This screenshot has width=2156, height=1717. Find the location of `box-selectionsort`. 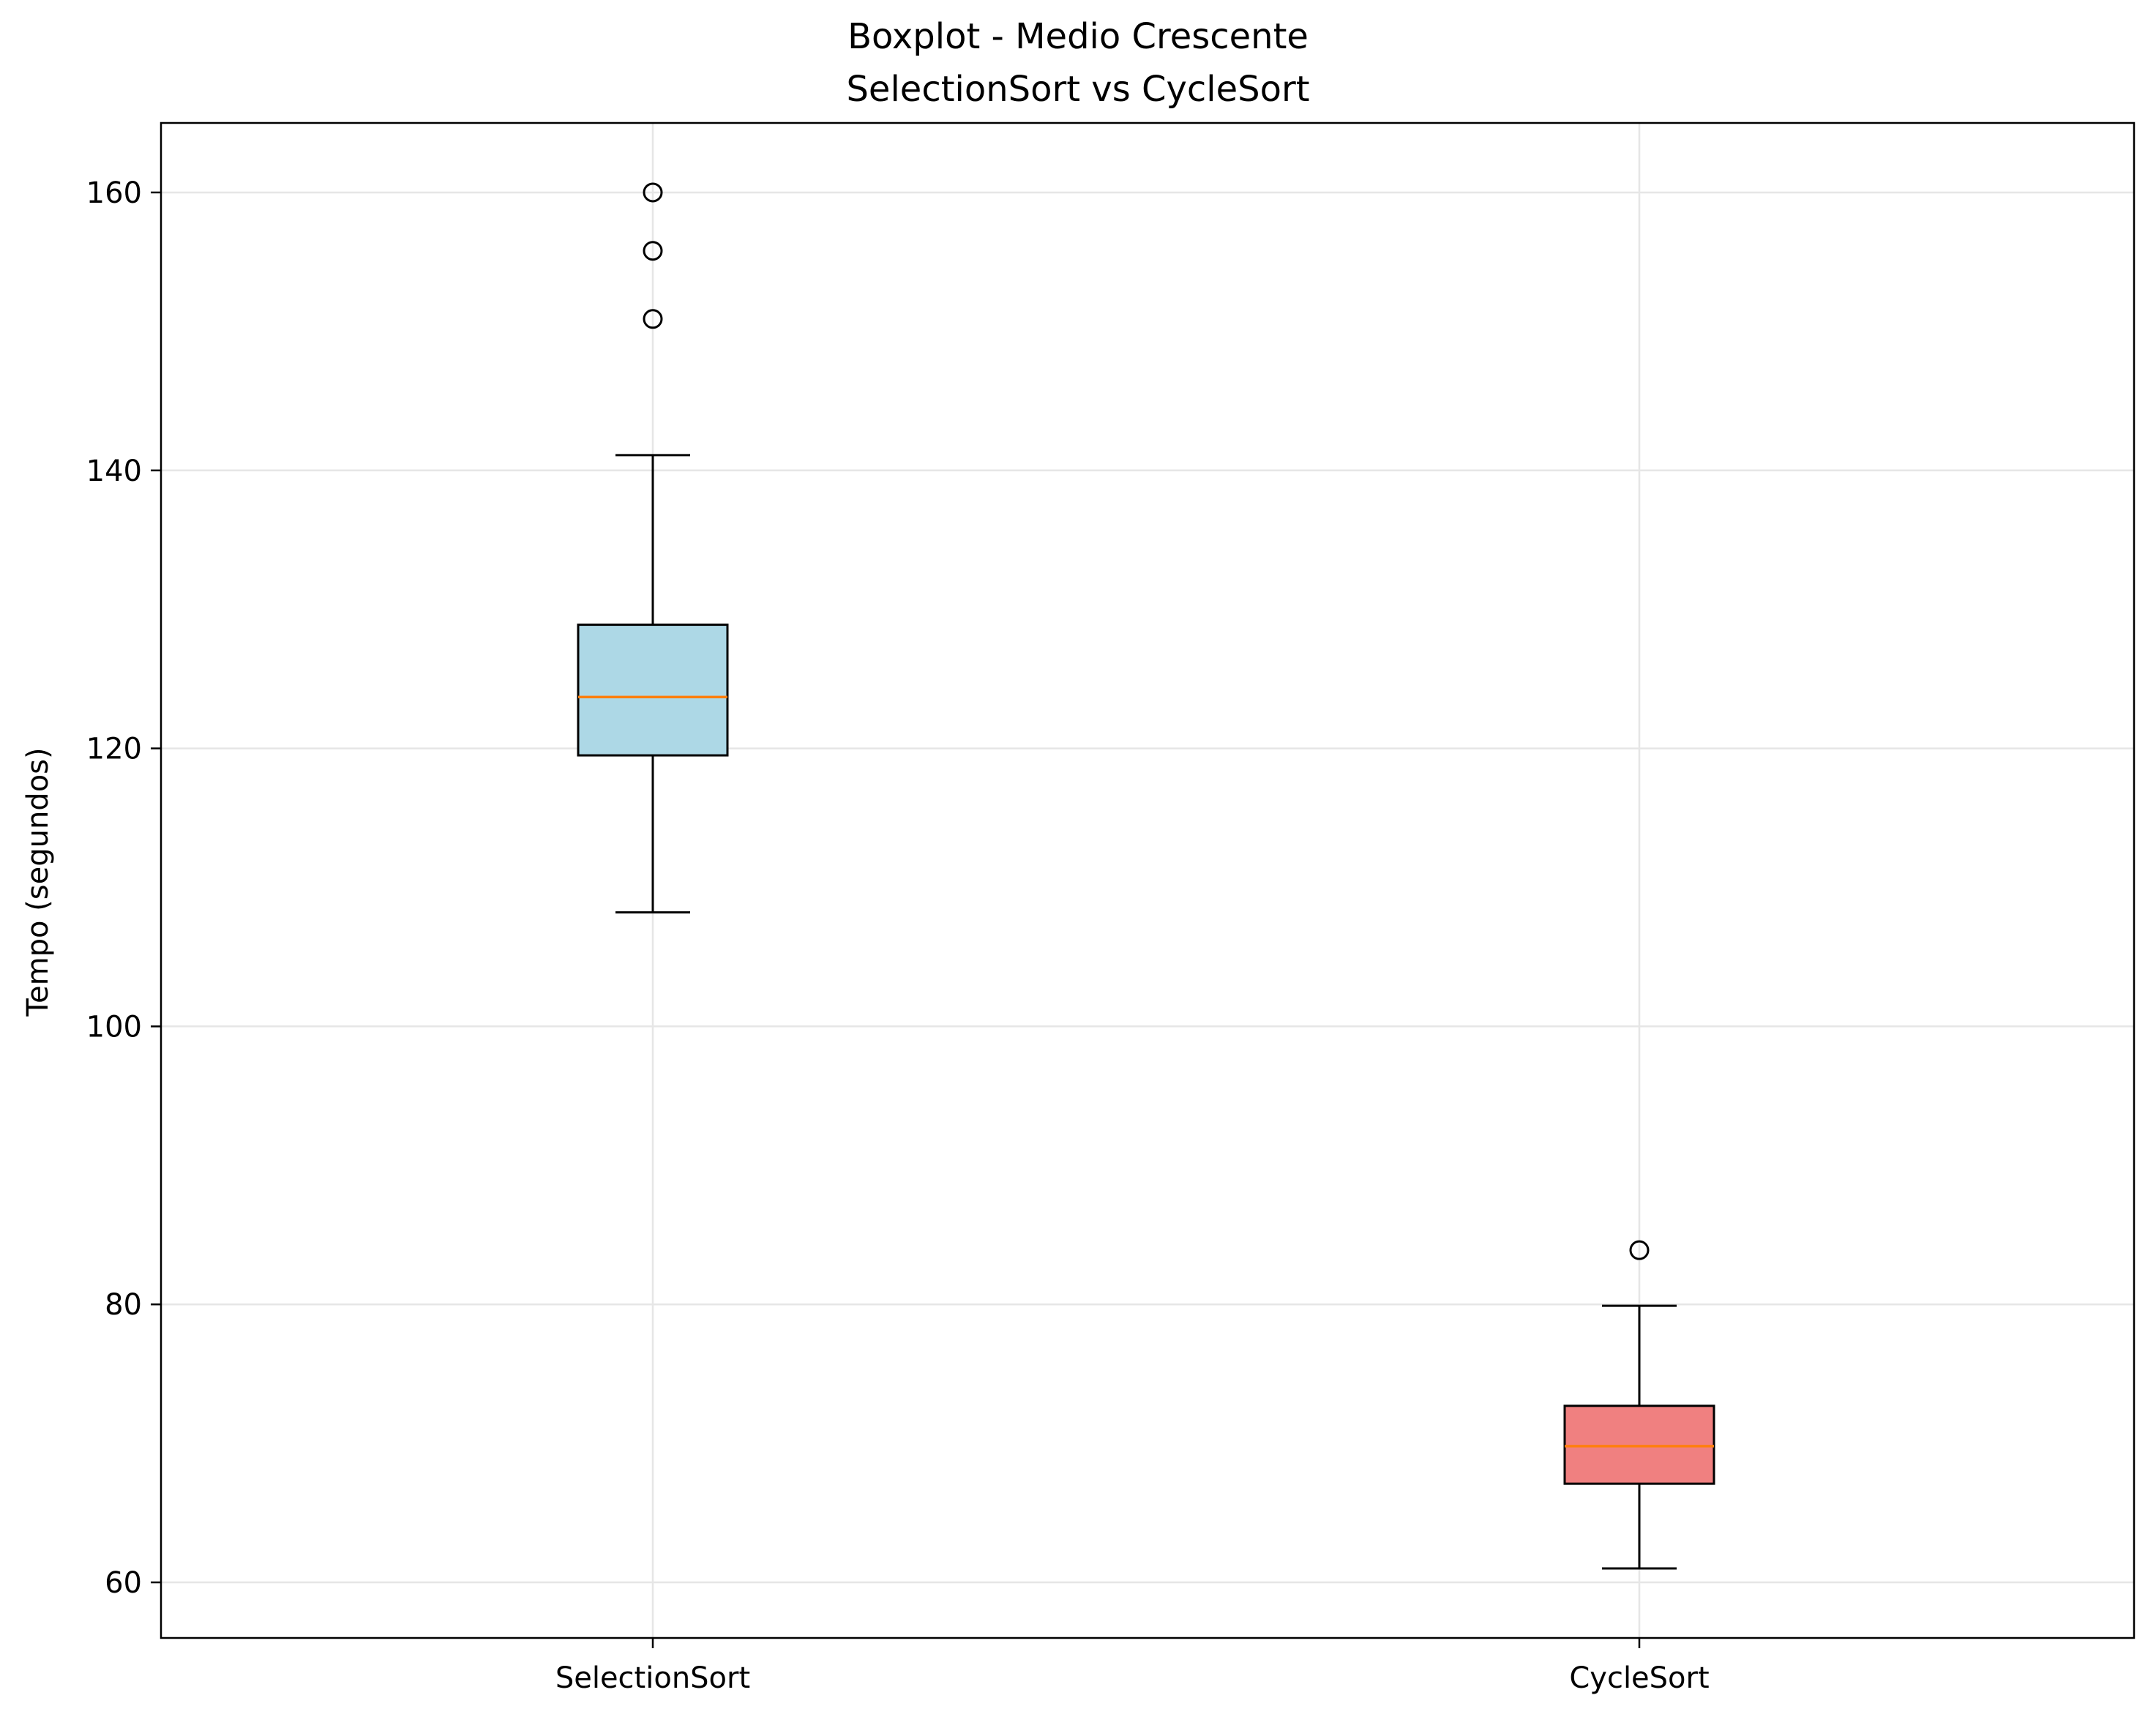

box-selectionsort is located at coordinates (653, 548).